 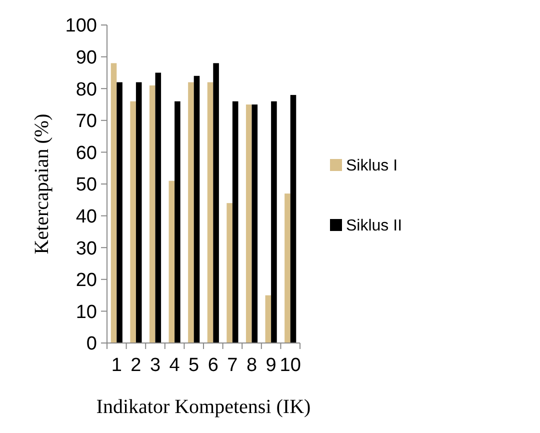 What do you see at coordinates (194, 365) in the screenshot?
I see `x-tick-label: 5` at bounding box center [194, 365].